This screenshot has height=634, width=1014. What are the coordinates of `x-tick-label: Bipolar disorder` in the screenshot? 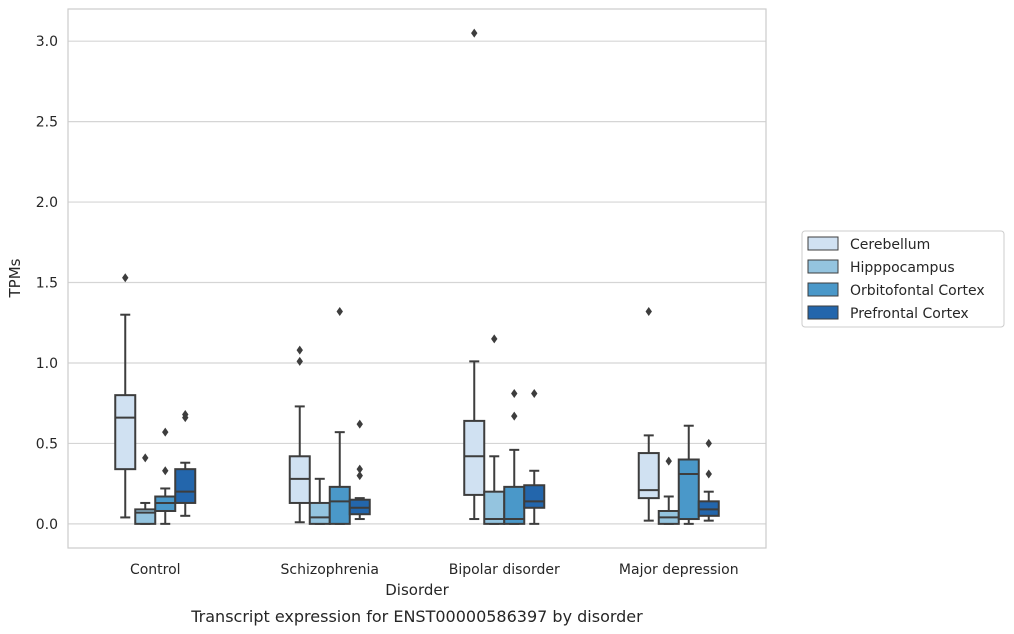 It's located at (504, 570).